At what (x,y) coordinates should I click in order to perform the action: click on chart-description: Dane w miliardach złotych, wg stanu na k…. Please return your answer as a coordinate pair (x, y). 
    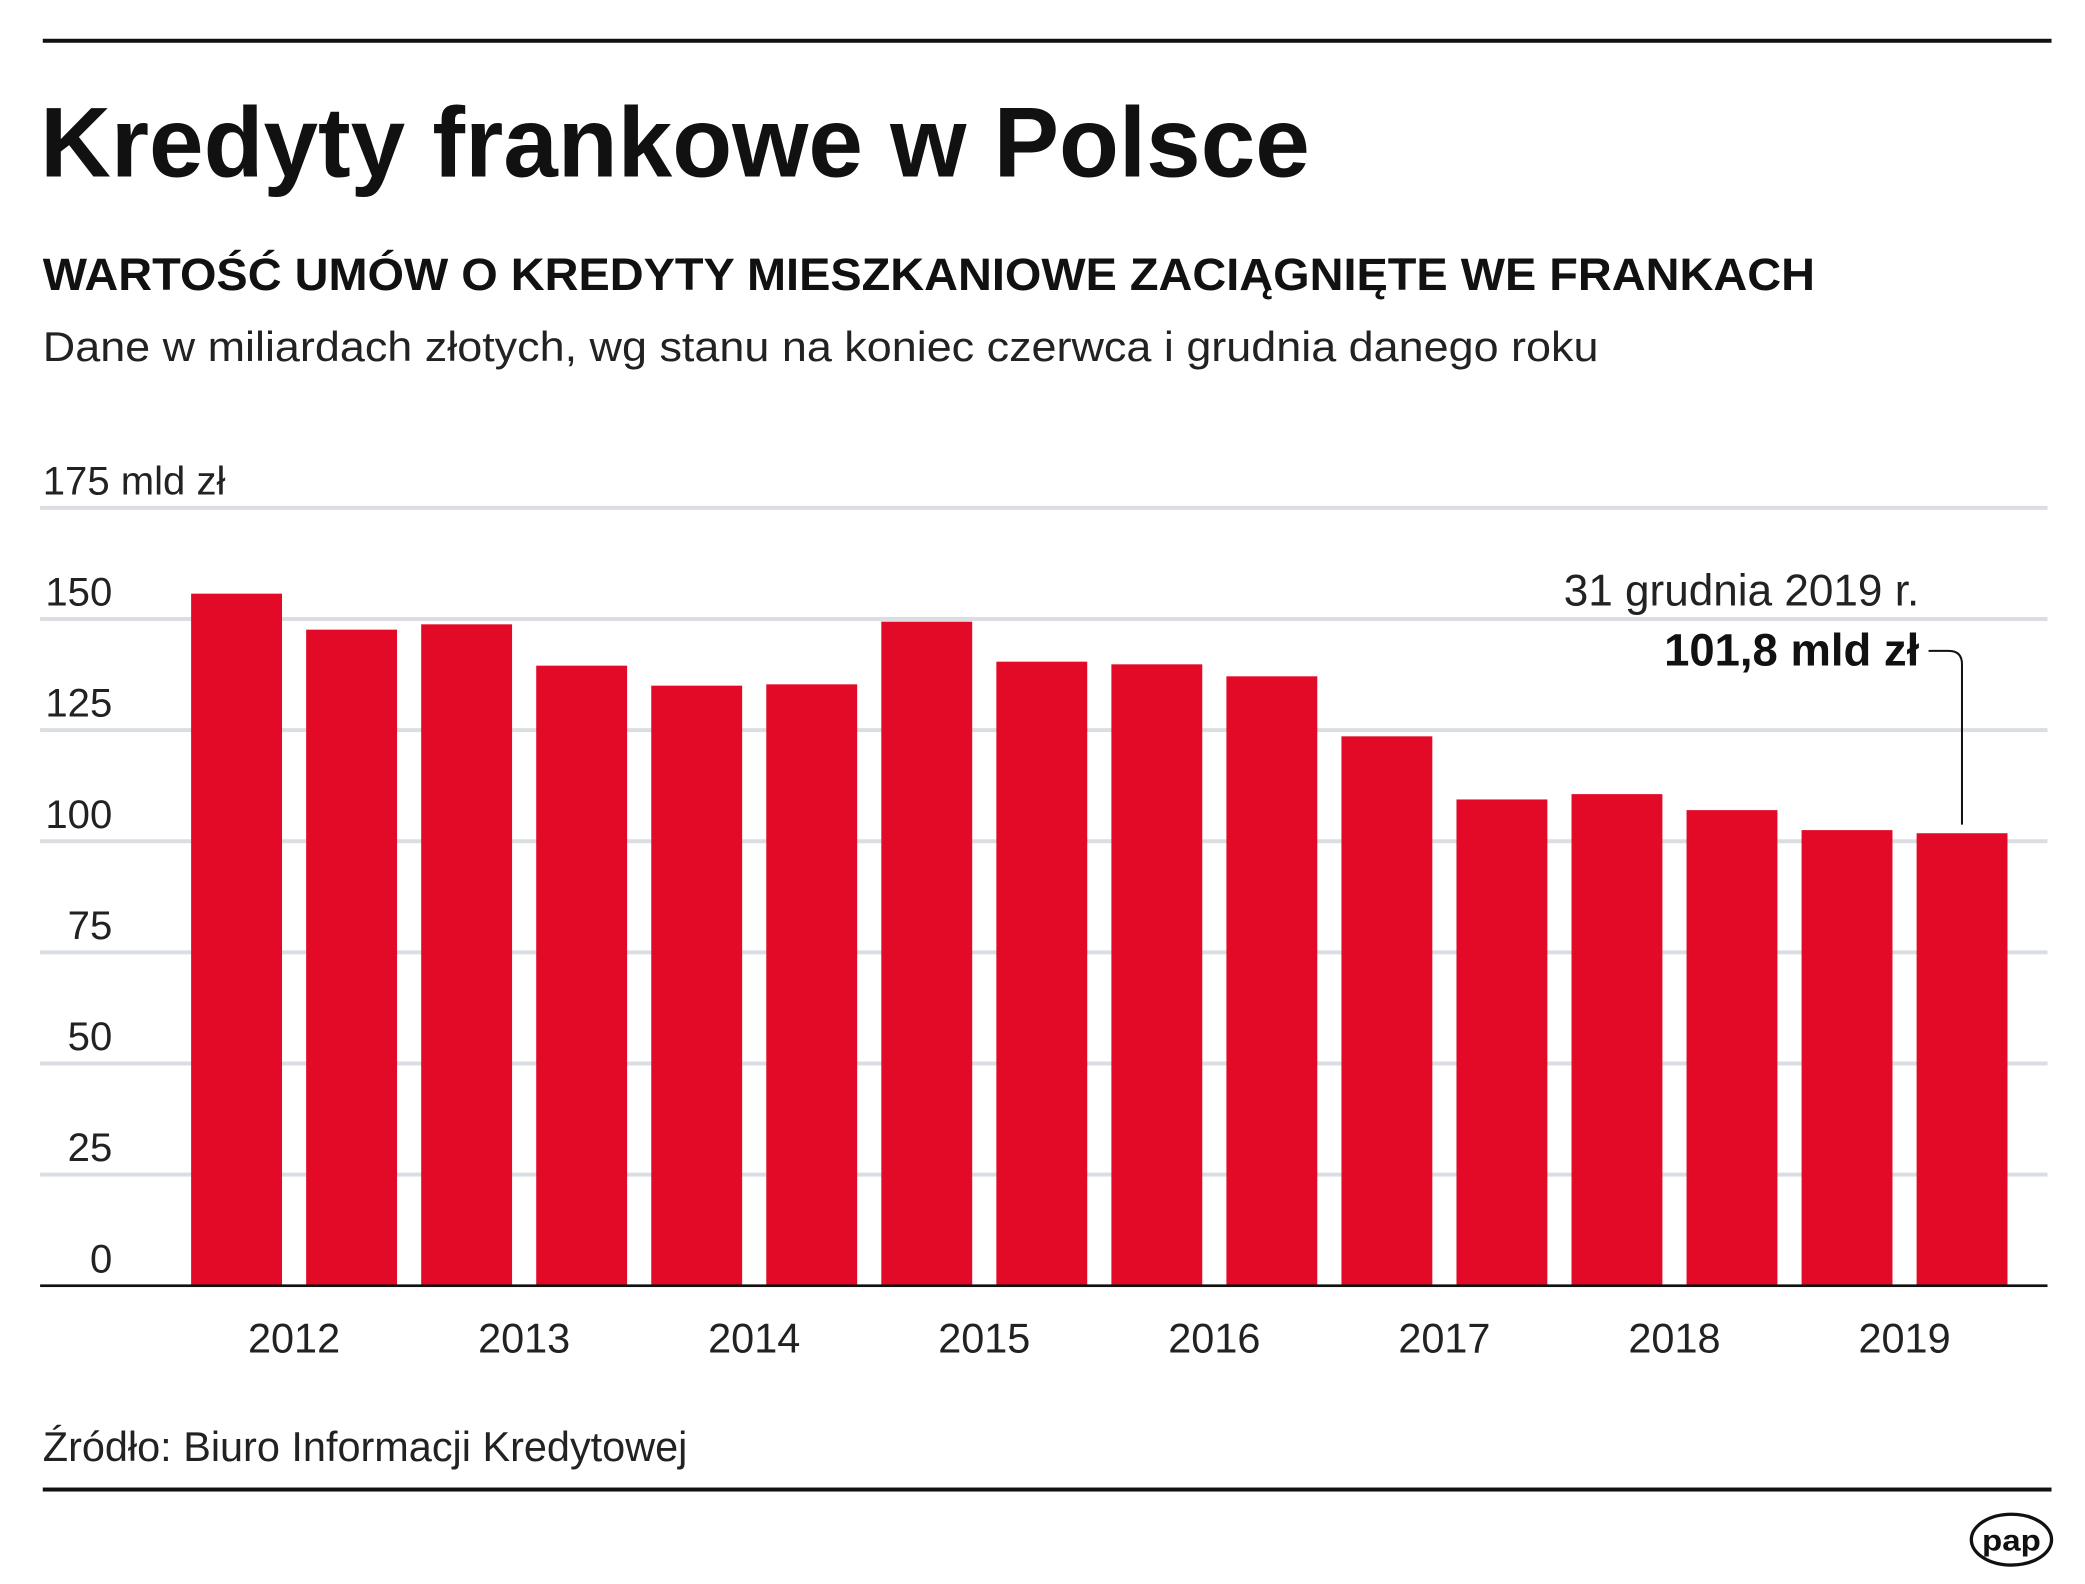
    Looking at the image, I should click on (821, 346).